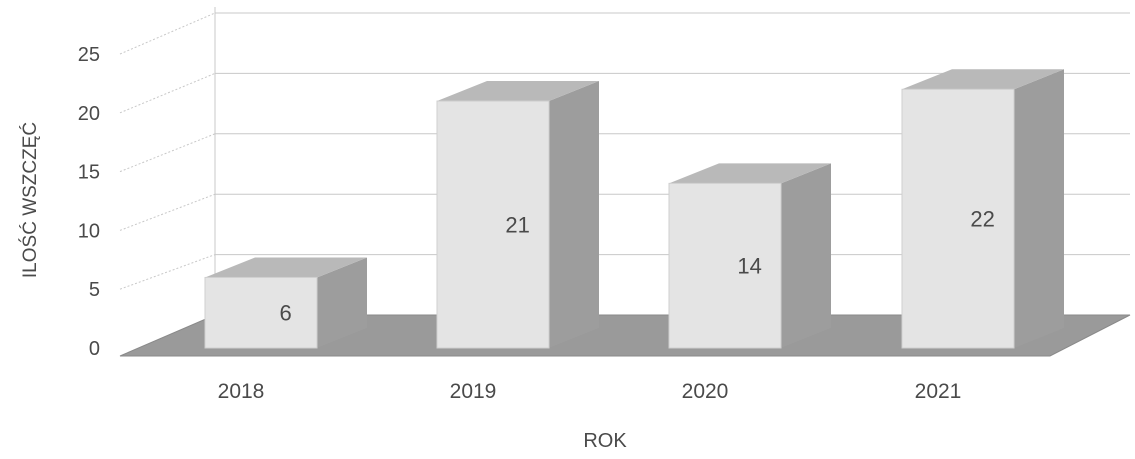  Describe the element at coordinates (30, 200) in the screenshot. I see `y-axis-title: ILOŚĆ WSZCZĘĆ` at that location.